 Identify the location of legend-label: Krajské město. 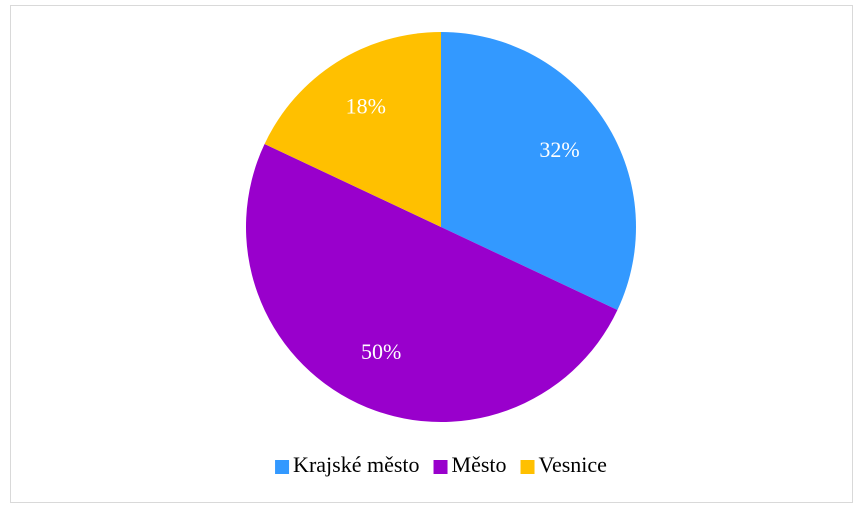
(356, 464).